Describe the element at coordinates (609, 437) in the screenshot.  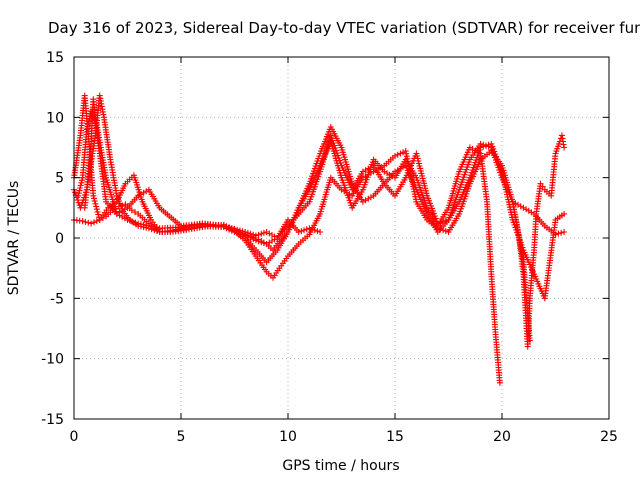
I see `x-tick-label: 25` at that location.